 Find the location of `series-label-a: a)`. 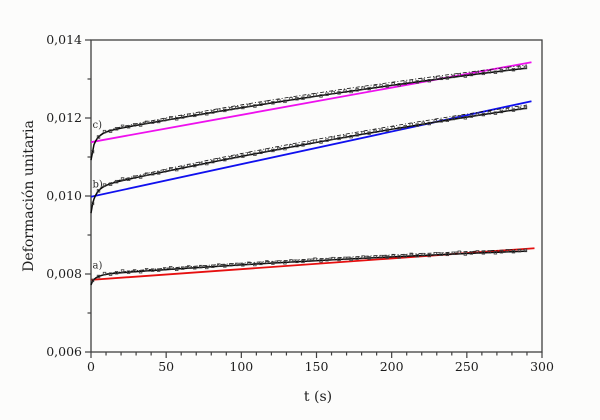

series-label-a: a) is located at coordinates (98, 266).